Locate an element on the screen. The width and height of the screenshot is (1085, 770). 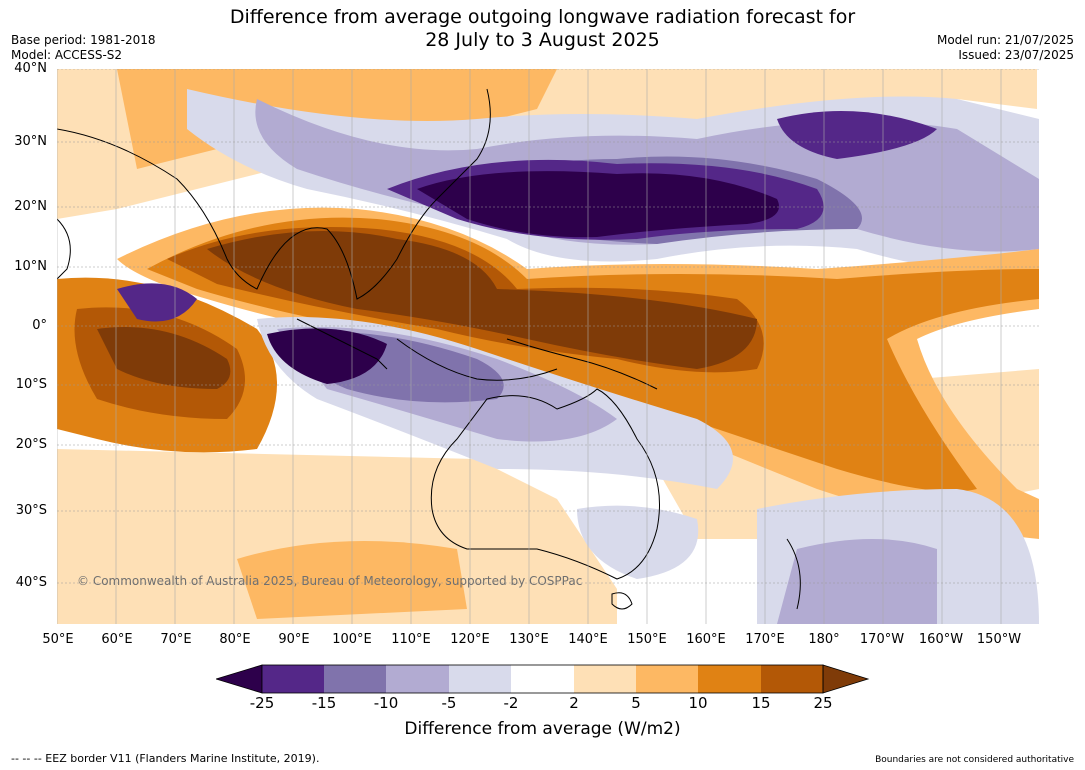
lon-label-160e: 160°E is located at coordinates (706, 639).